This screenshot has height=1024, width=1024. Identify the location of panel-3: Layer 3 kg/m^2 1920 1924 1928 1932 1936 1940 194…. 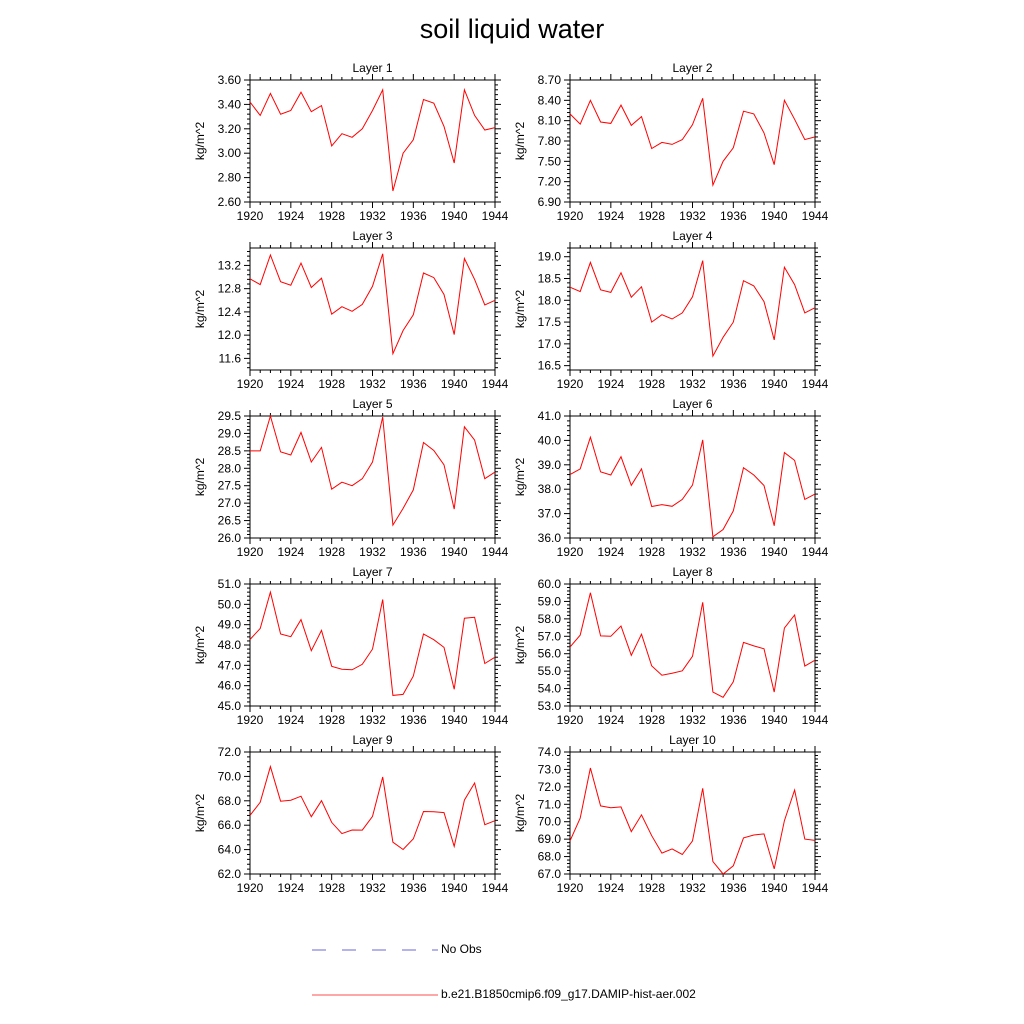
(351, 310).